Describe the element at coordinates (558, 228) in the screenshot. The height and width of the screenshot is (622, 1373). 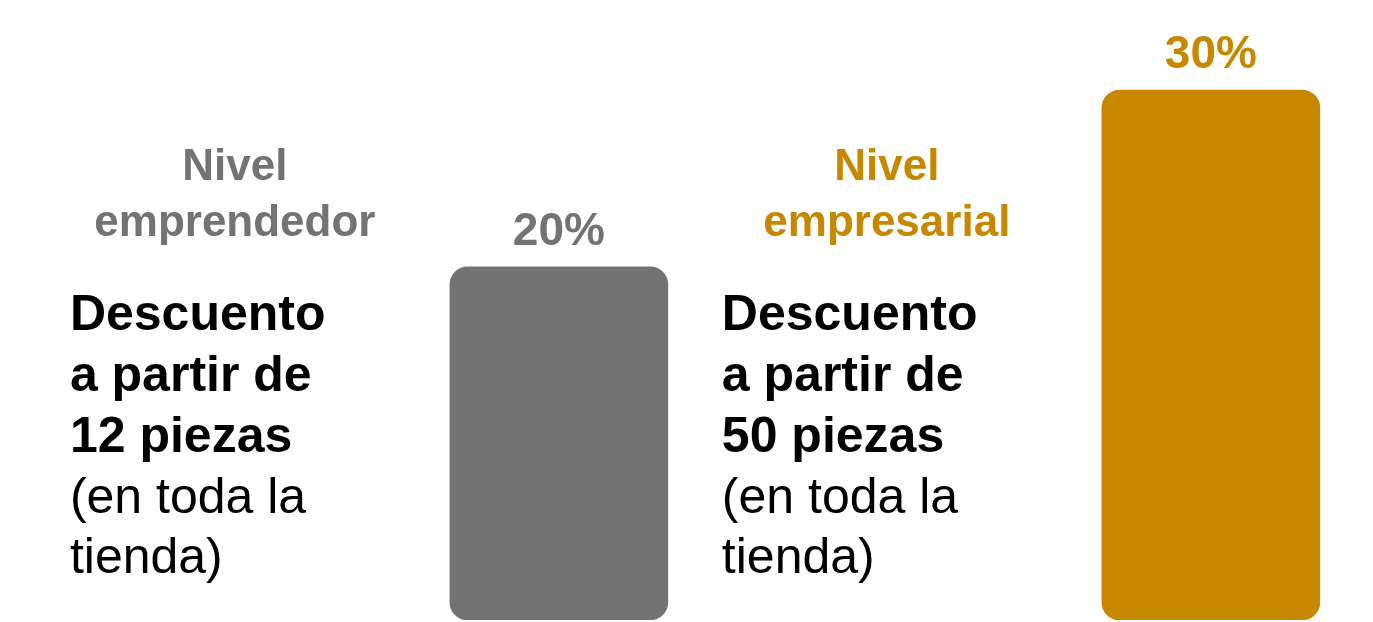
I see `data-label: 20%` at that location.